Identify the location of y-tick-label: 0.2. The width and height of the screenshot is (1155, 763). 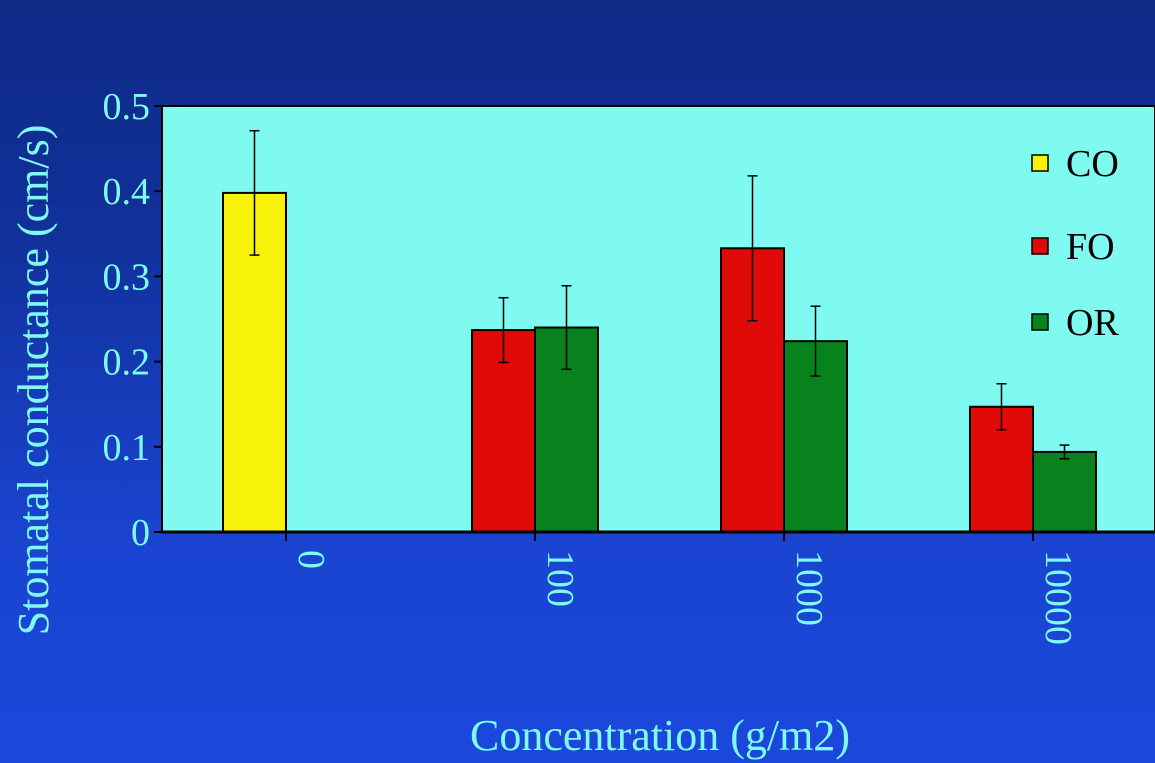
(127, 363).